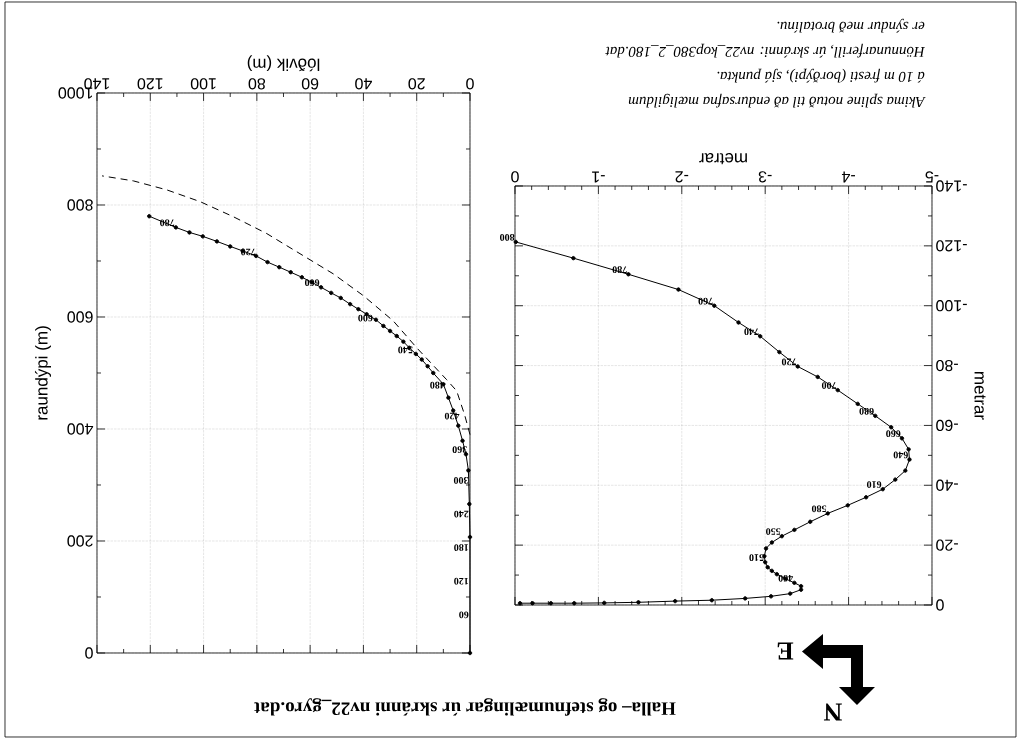  I want to click on annotation: 180, so click(461, 547).